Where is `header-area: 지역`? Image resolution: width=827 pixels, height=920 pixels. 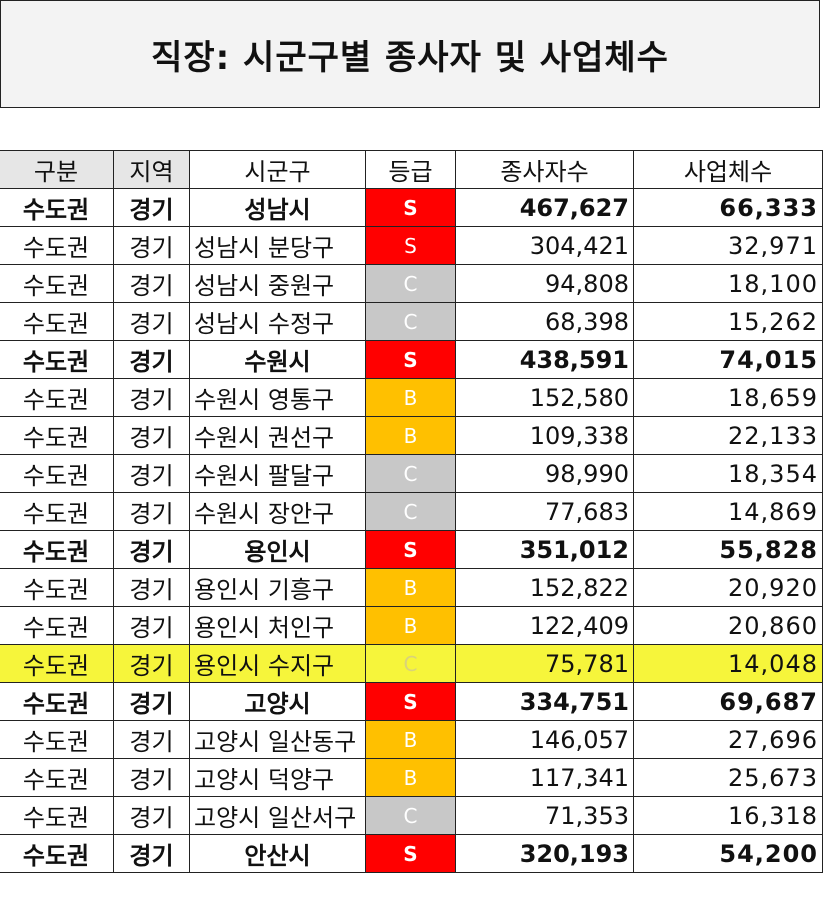
header-area: 지역 is located at coordinates (151, 169).